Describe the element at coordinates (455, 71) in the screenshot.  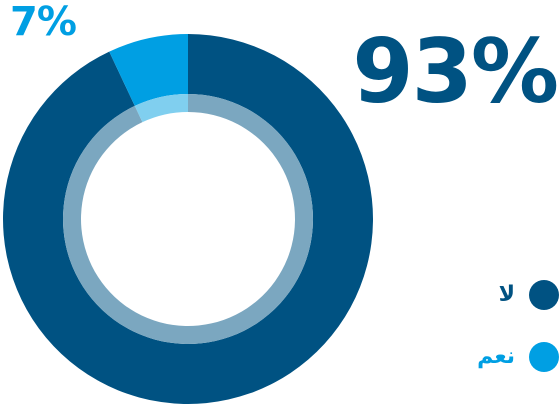
I see `slice-label-no: 93%` at that location.